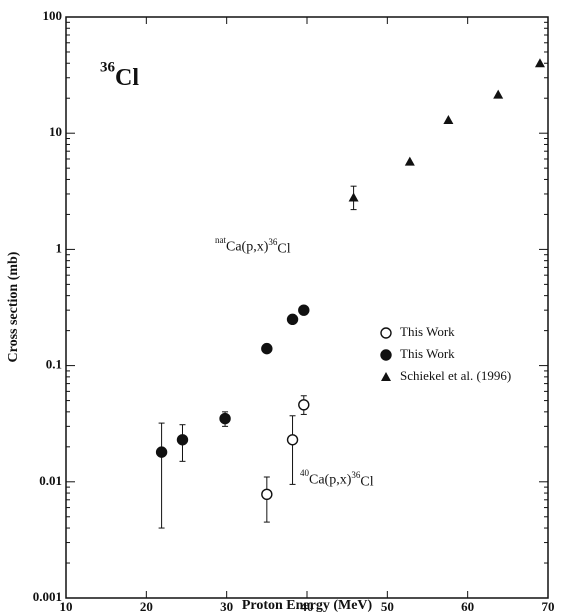  I want to click on y-tick-label: 1, so click(59, 247).